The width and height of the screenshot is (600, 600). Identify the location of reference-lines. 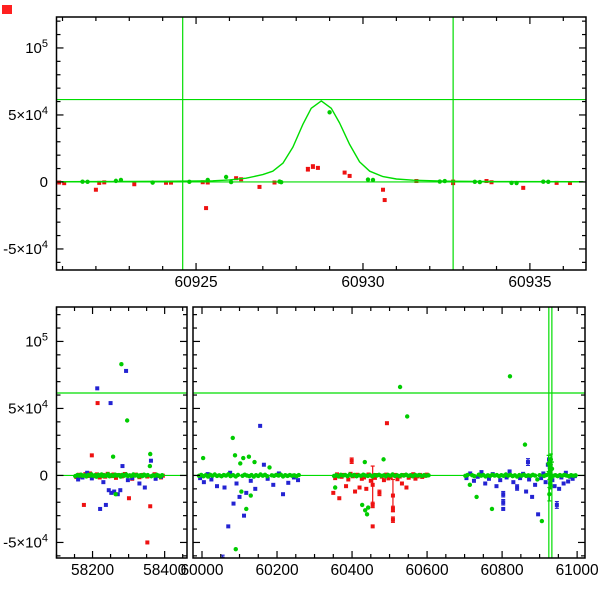
(121, 434).